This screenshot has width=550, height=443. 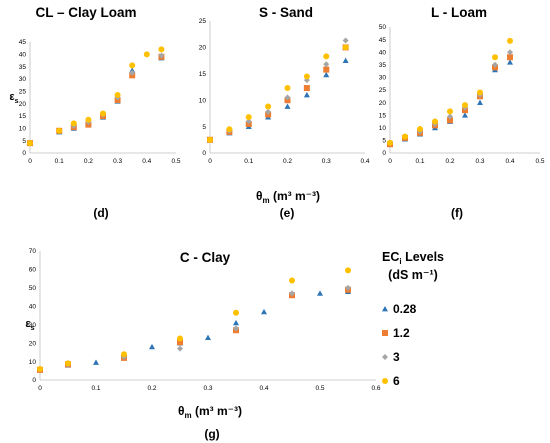 What do you see at coordinates (205, 257) in the screenshot?
I see `panel-g-title: C - Clay` at bounding box center [205, 257].